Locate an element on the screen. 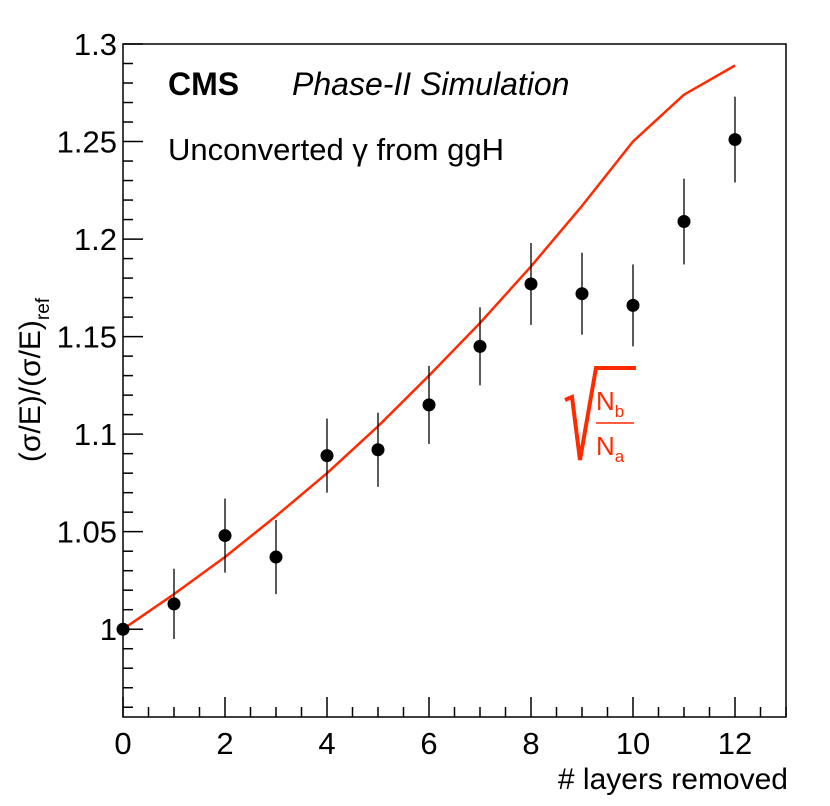 The width and height of the screenshot is (830, 806). formula-numerator: Nb is located at coordinates (610, 403).